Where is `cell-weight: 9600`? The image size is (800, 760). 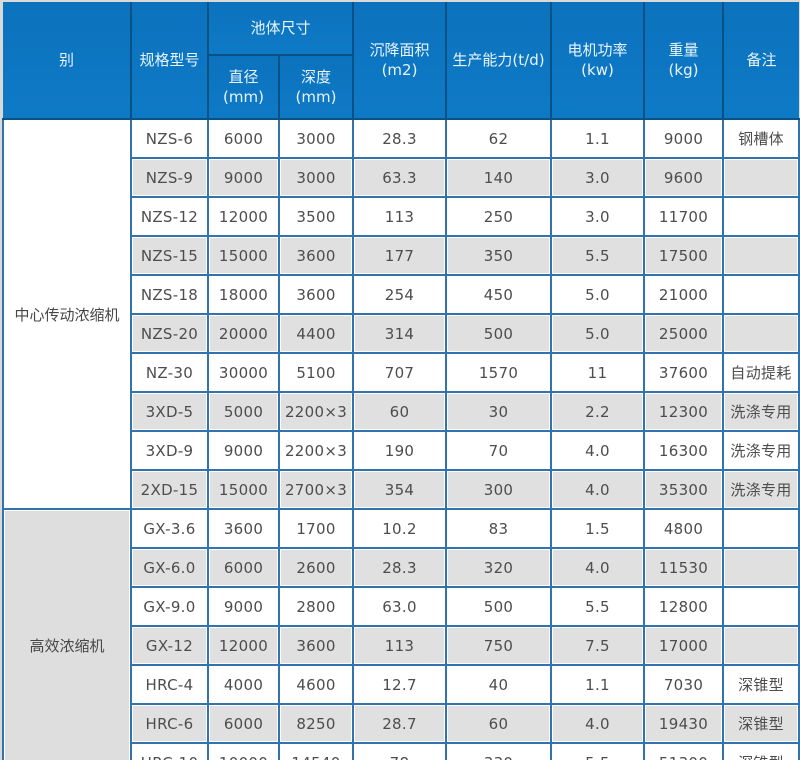 cell-weight: 9600 is located at coordinates (684, 177).